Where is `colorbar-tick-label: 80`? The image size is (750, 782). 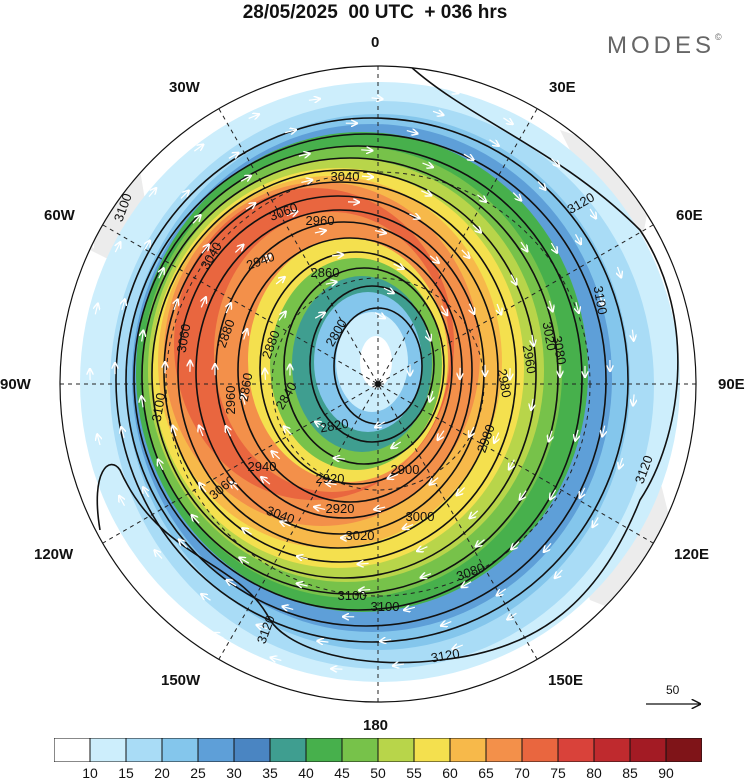
colorbar-tick-label: 80 is located at coordinates (594, 773).